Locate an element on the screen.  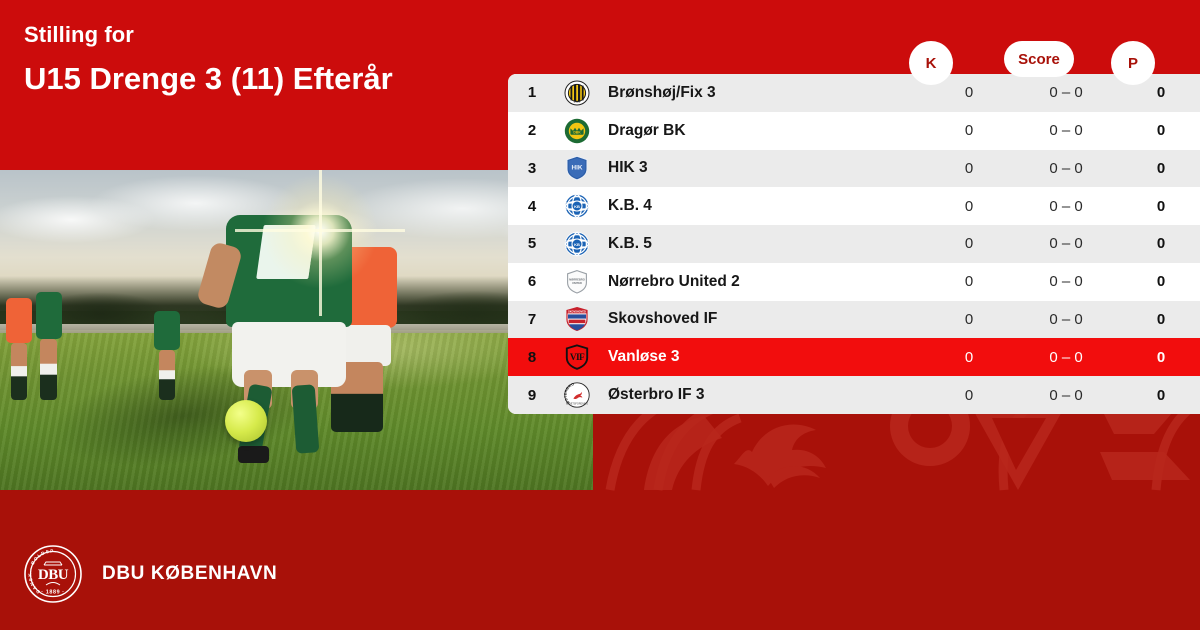
svg-text: DBU is located at coordinates (53, 575).